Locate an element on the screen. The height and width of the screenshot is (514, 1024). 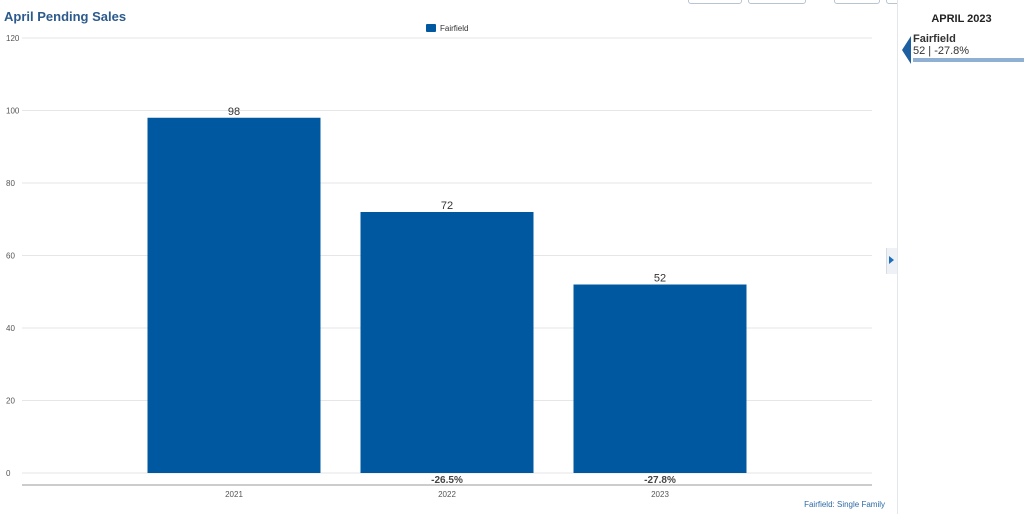
x-tick-label: 2021 is located at coordinates (234, 494).